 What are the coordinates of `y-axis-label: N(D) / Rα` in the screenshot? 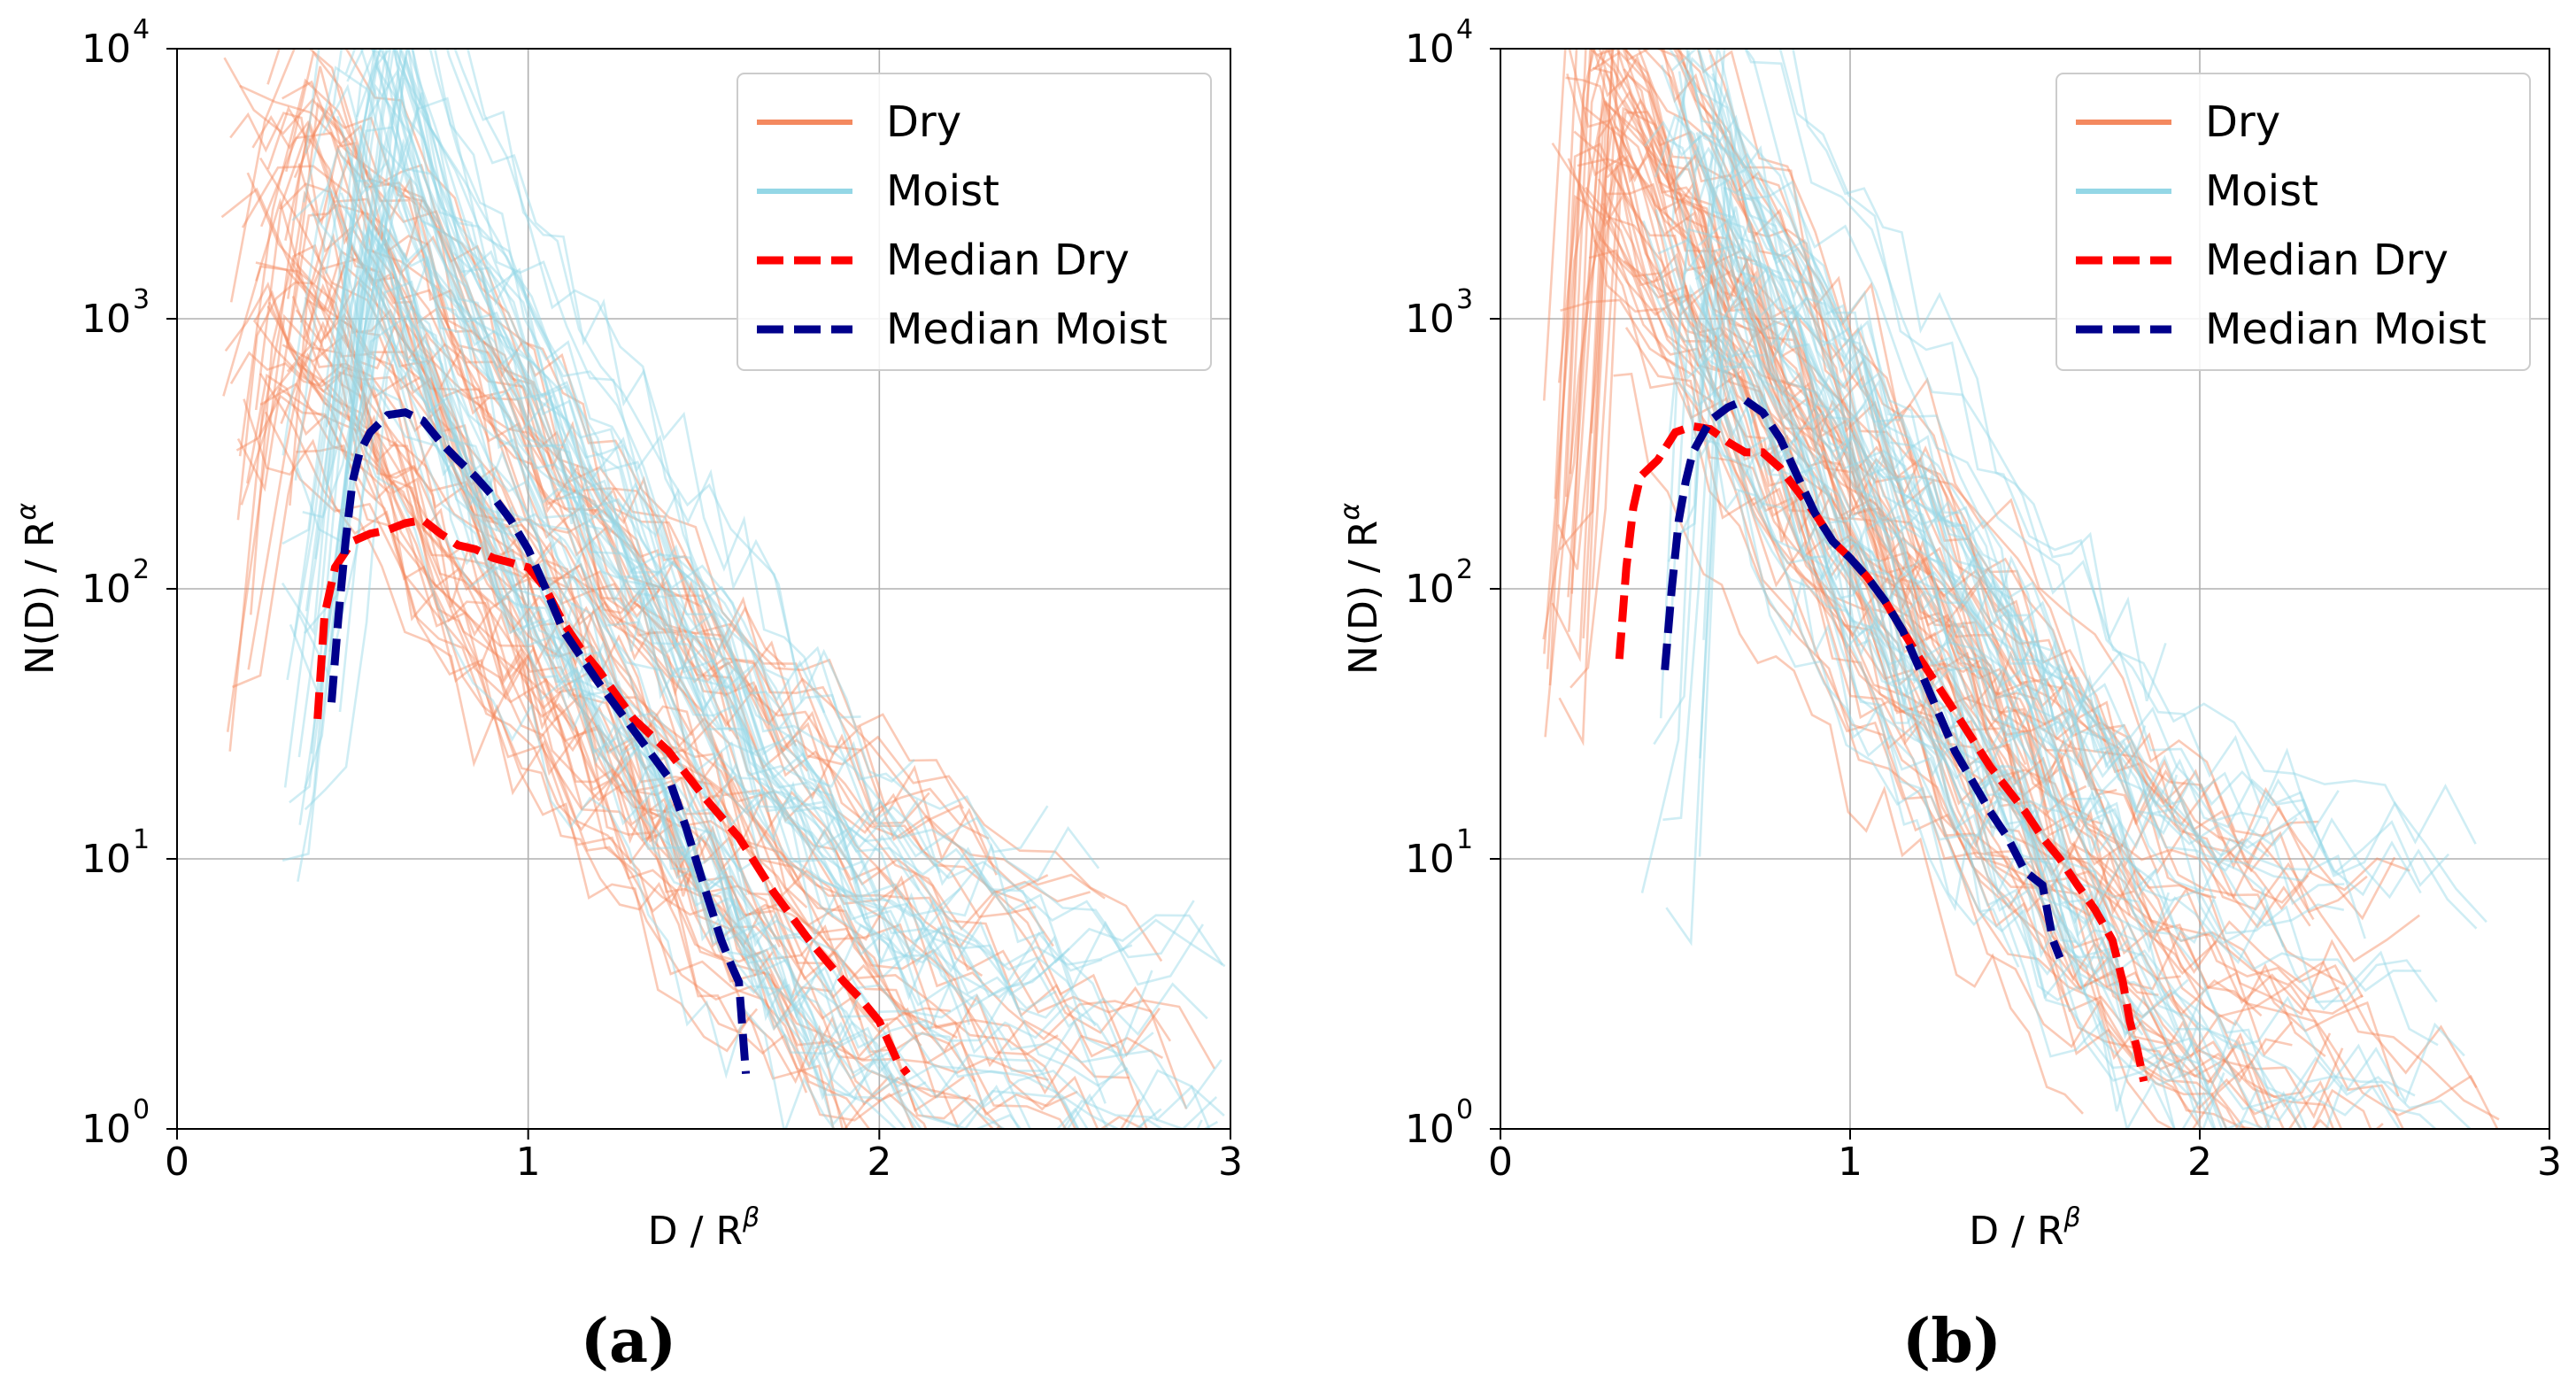 It's located at (1360, 589).